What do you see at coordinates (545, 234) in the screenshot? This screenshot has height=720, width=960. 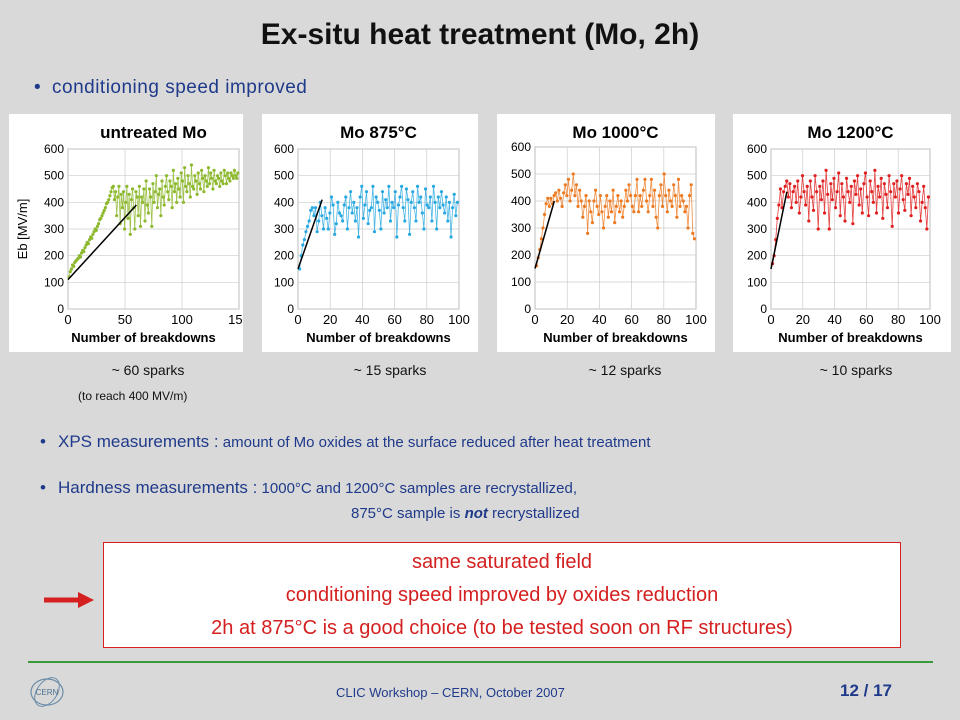 I see `fit-line` at bounding box center [545, 234].